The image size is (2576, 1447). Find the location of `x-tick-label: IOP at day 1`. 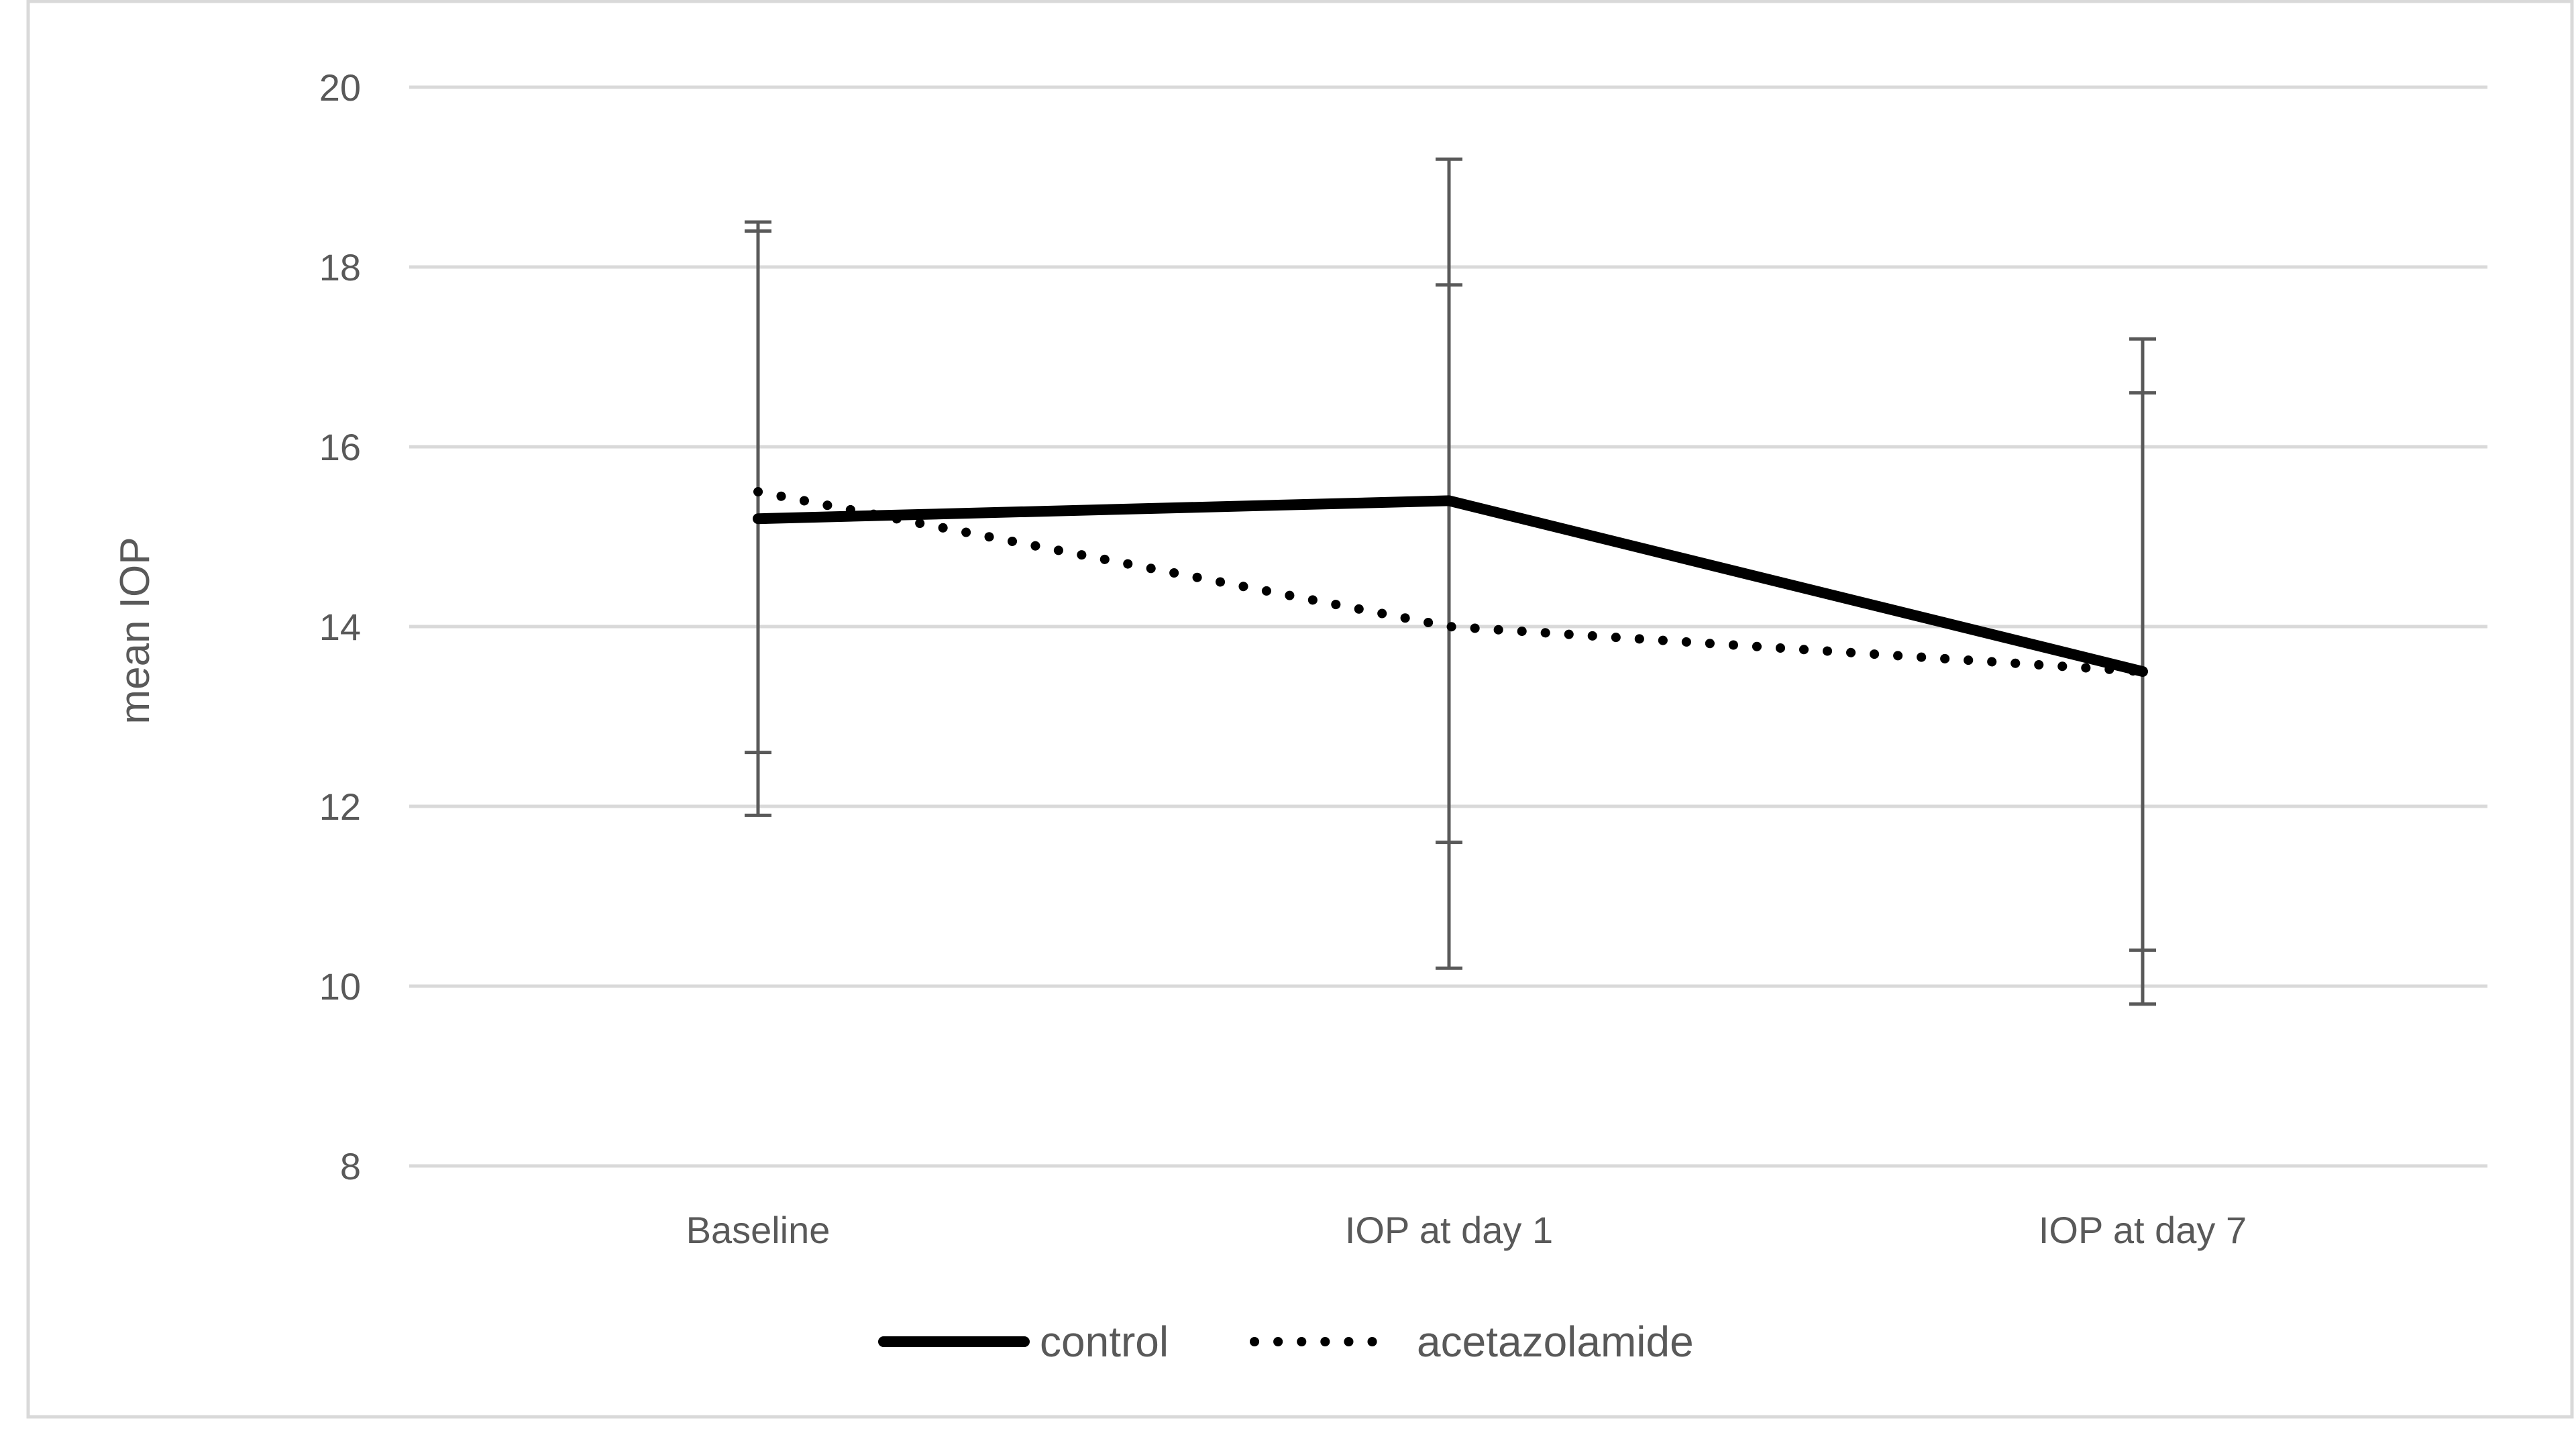

x-tick-label: IOP at day 1 is located at coordinates (1449, 1230).